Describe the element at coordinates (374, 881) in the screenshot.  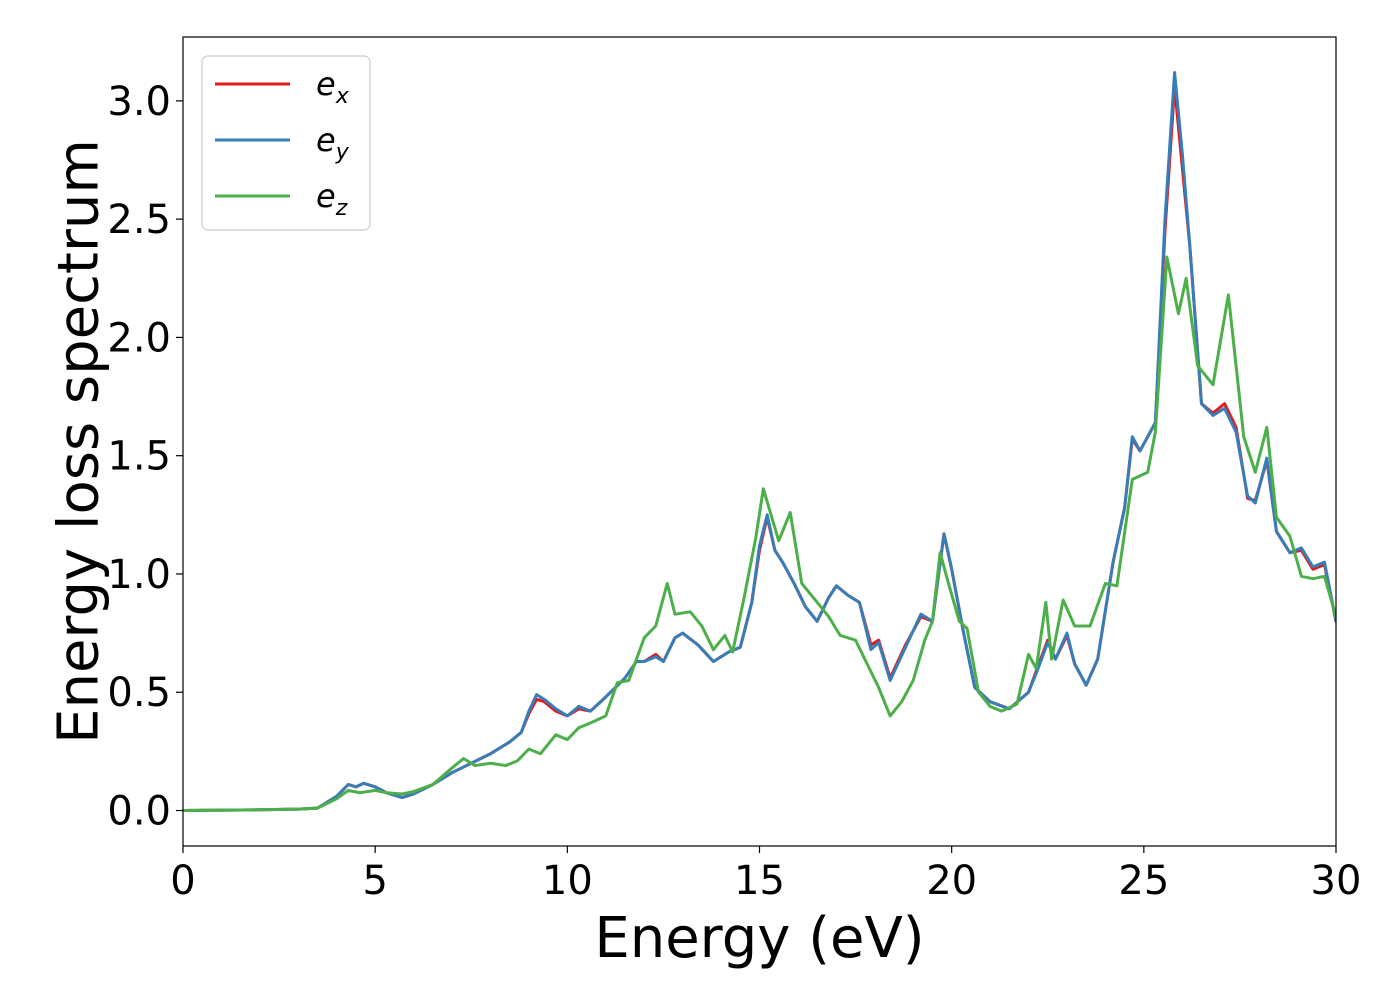
I see `x-tick-label: 5` at that location.